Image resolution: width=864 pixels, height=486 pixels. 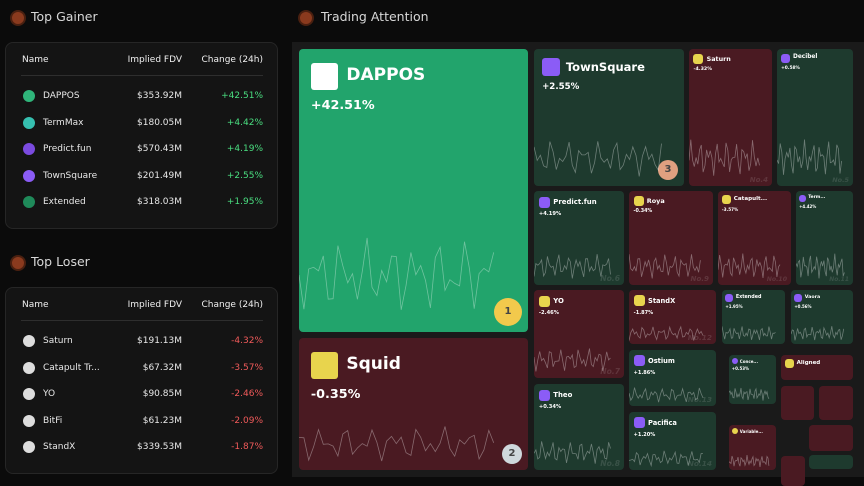 What do you see at coordinates (244, 149) in the screenshot?
I see `change: +4.19%` at bounding box center [244, 149].